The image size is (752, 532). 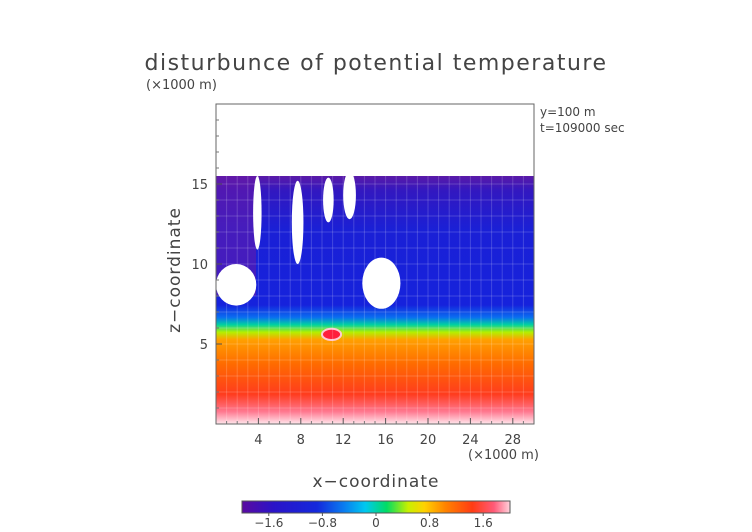 What do you see at coordinates (385, 440) in the screenshot?
I see `x-tick-label: 16` at bounding box center [385, 440].